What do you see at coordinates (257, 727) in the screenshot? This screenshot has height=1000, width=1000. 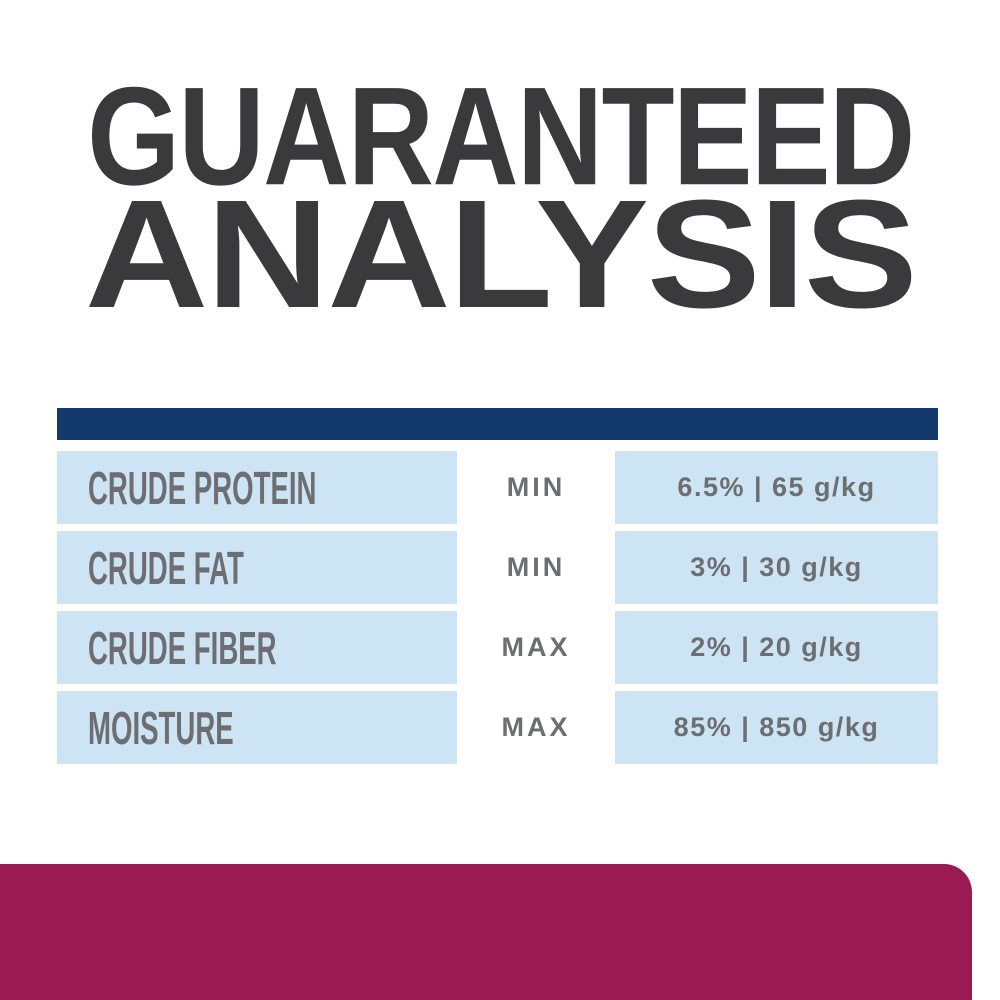 I see `nutrient-name-cell: MOISTURE` at bounding box center [257, 727].